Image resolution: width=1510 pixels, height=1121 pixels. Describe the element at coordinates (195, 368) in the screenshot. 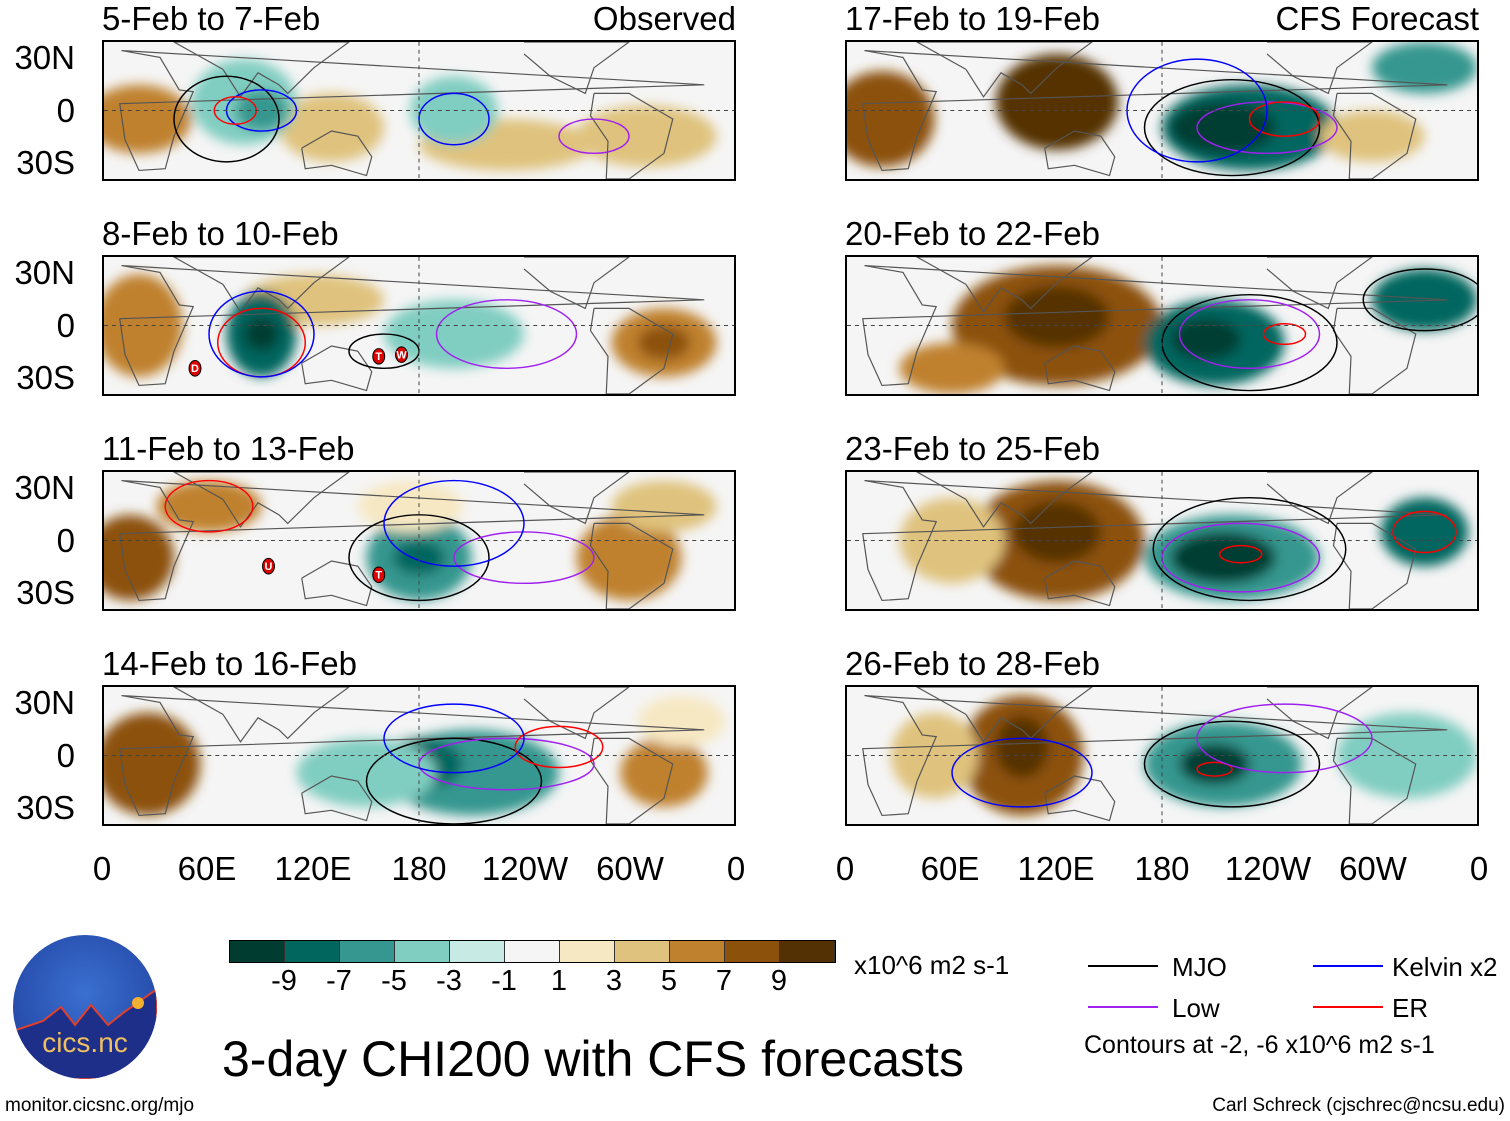

I see `storm-marker: D` at that location.